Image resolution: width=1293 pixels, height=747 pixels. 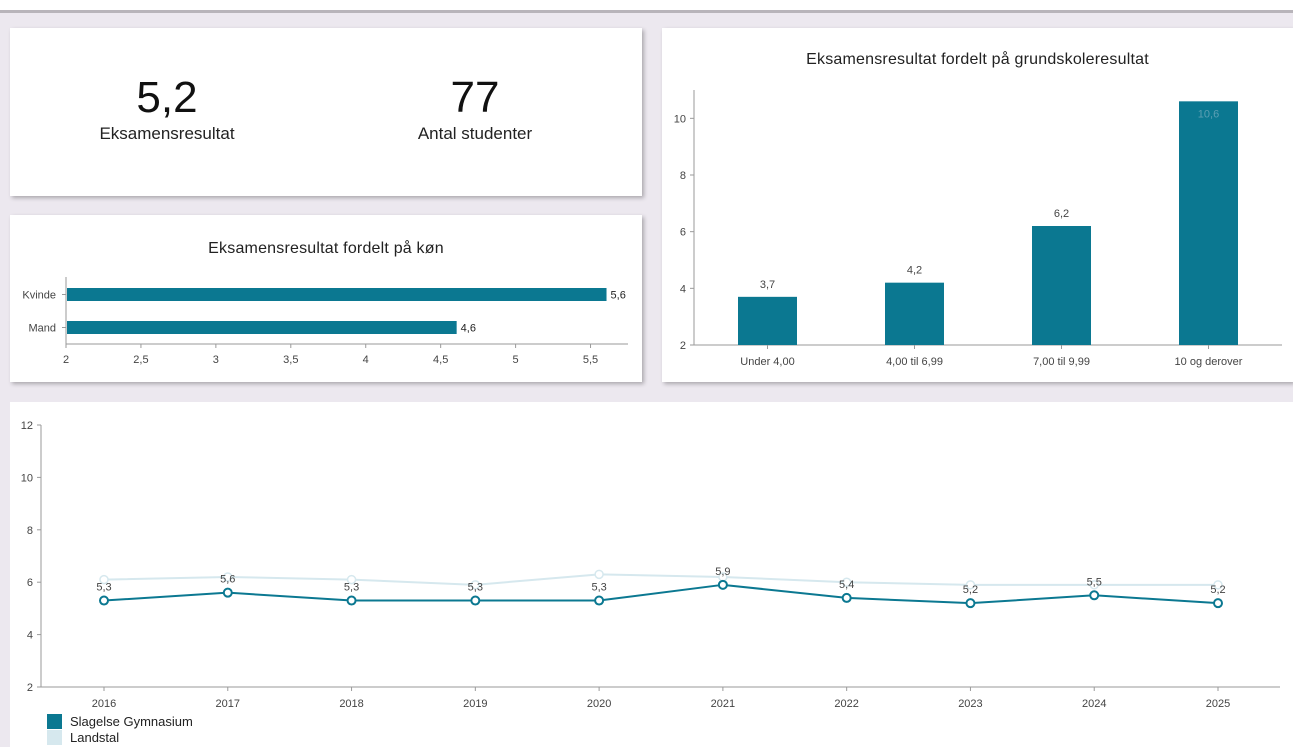 I want to click on data-label: 3,7, so click(x=767, y=285).